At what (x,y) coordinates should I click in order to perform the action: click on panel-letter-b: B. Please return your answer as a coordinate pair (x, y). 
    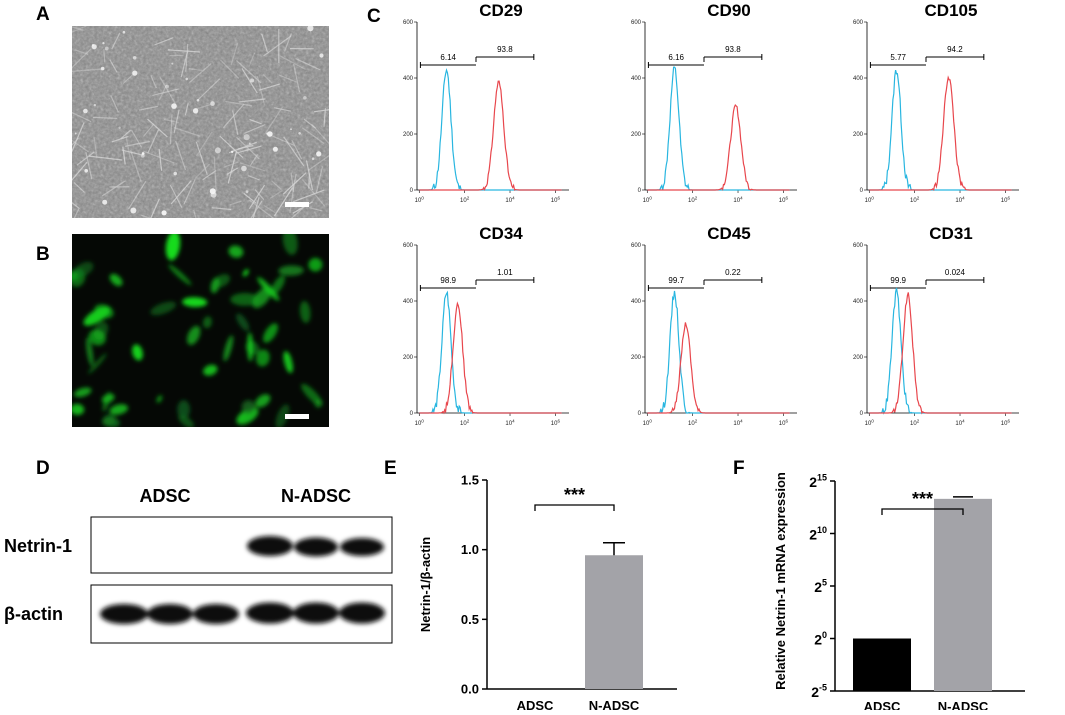
    Looking at the image, I should click on (43, 255).